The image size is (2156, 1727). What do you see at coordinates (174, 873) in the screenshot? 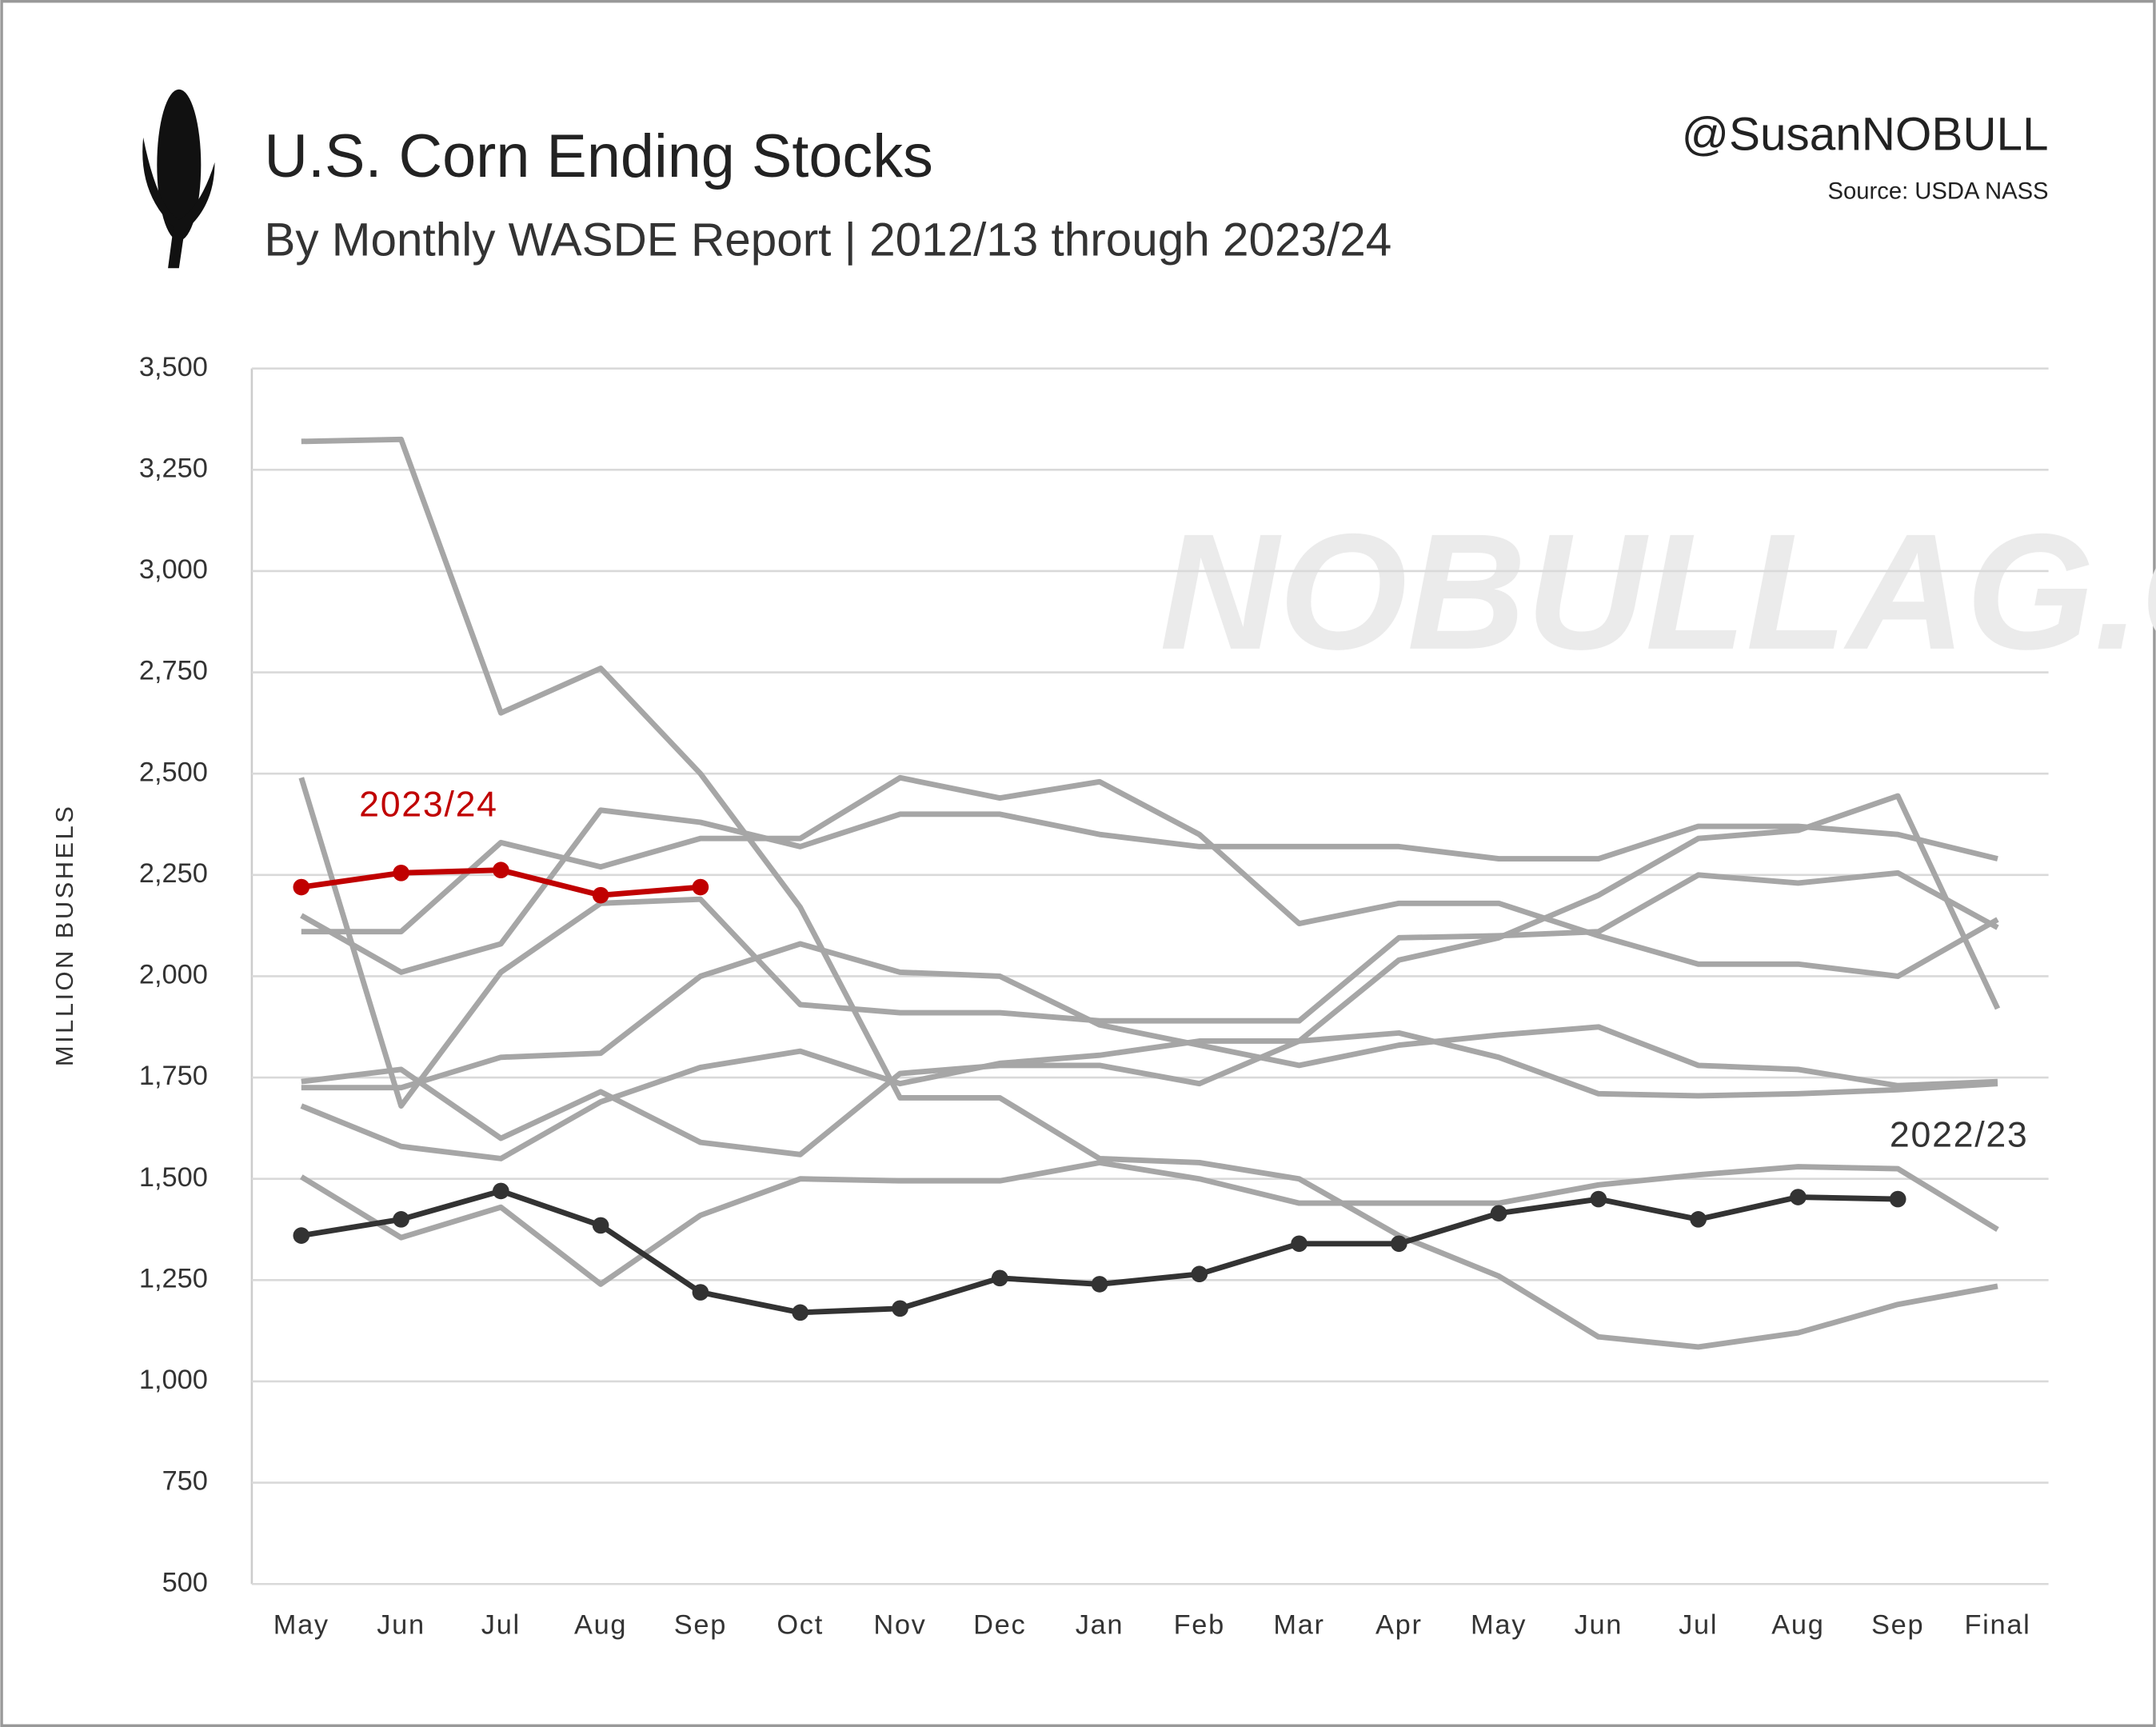
I see `y-tick-label: 2,250` at bounding box center [174, 873].